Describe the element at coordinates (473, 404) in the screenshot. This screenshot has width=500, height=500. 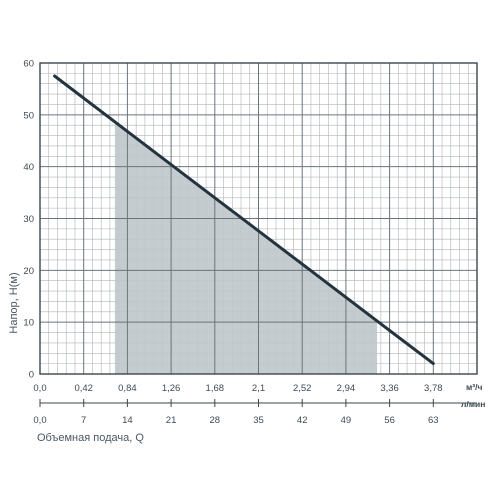
I see `x2-axis-unit: л/мин` at that location.